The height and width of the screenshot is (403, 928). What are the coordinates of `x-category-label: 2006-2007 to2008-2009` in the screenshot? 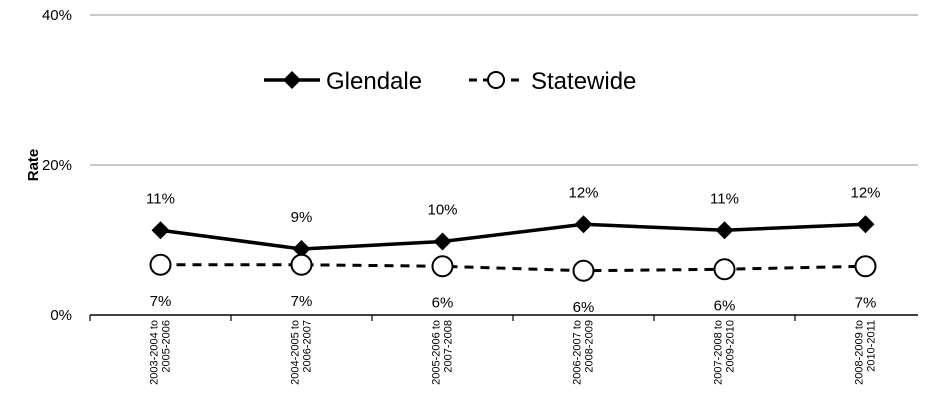 It's located at (584, 352).